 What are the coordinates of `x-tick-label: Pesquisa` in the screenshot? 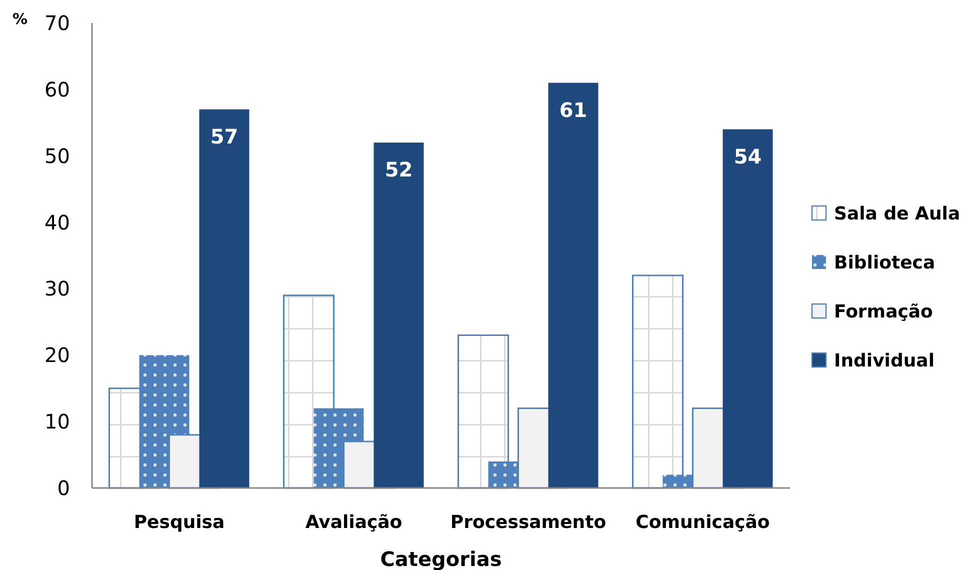 It's located at (179, 522).